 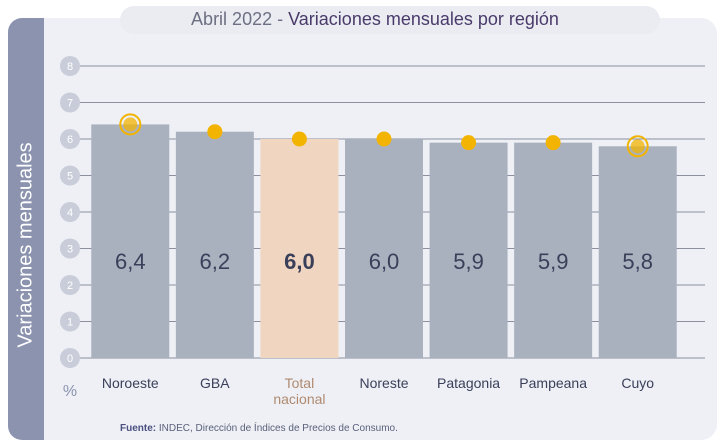 I want to click on x-tick-label: GBA, so click(x=215, y=383).